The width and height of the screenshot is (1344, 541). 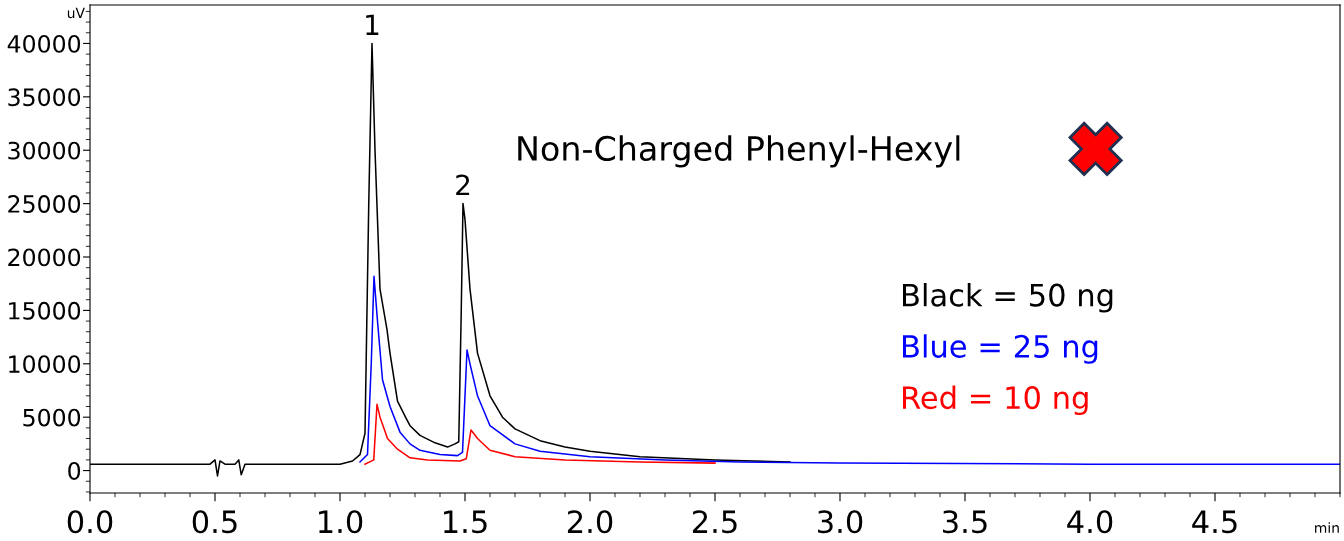 What do you see at coordinates (74, 471) in the screenshot?
I see `y-tick-label: 0` at bounding box center [74, 471].